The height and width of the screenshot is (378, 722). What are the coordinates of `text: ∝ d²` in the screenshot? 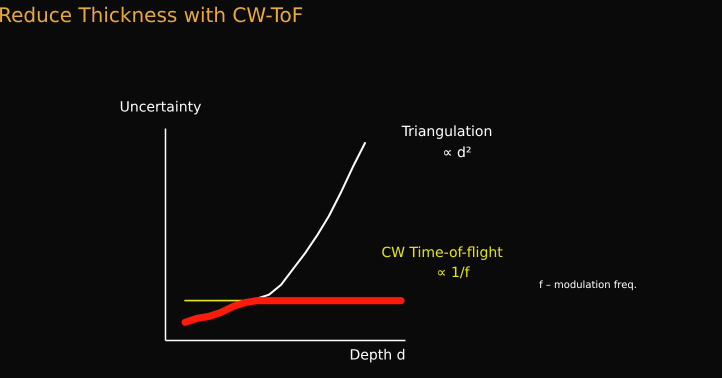 It's located at (457, 153).